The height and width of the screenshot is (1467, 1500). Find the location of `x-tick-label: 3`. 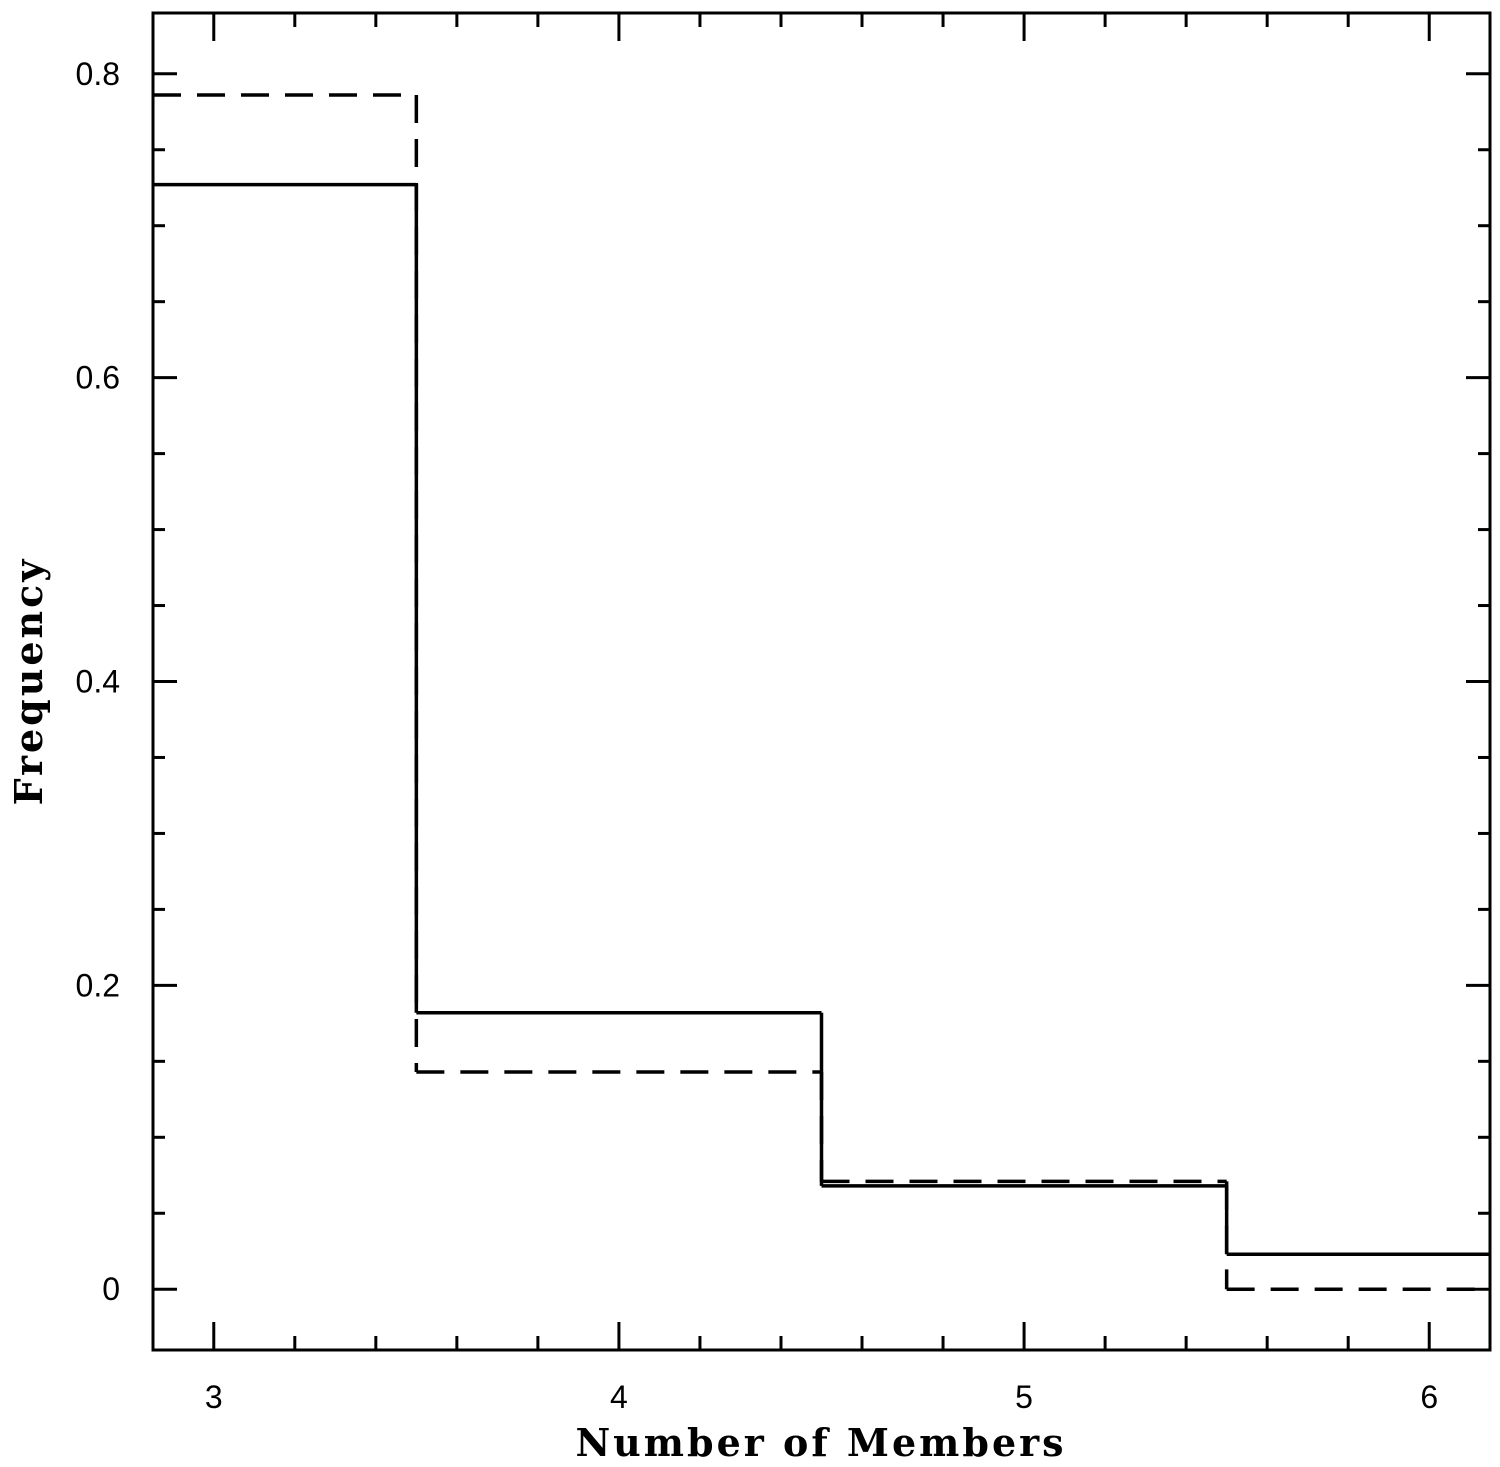

x-tick-label: 3 is located at coordinates (214, 1397).